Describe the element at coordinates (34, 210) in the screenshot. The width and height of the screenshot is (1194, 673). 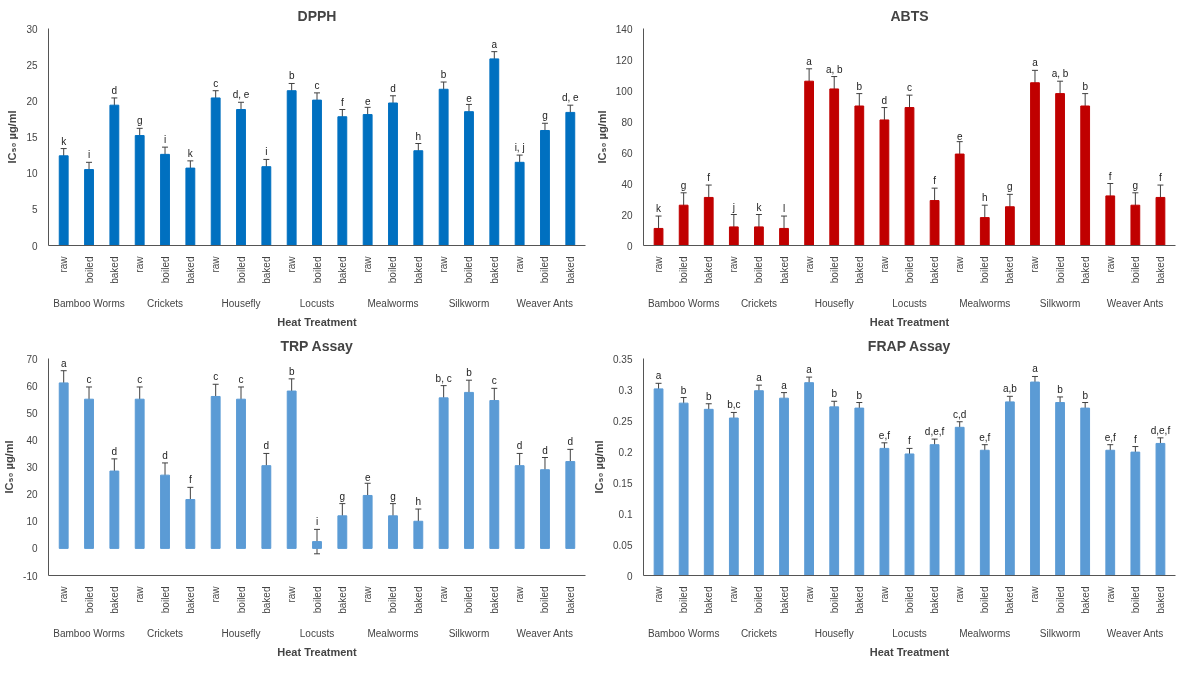
I see `y-tick-label: 5` at that location.